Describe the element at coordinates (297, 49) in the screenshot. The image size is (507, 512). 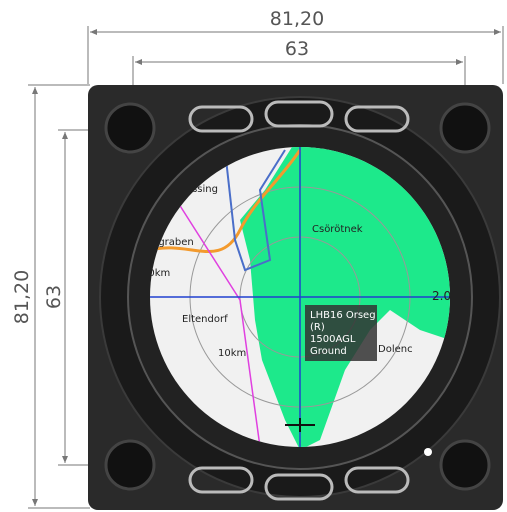
I see `inner-width: 63` at that location.